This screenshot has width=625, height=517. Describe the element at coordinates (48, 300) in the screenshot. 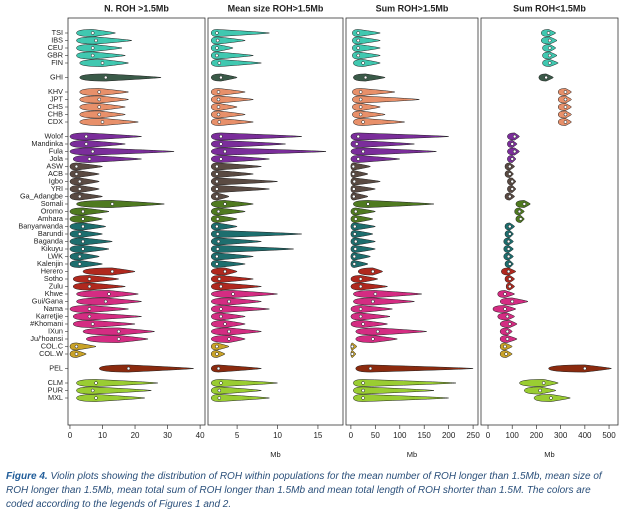

I see `category-label: Gui/Gana` at that location.